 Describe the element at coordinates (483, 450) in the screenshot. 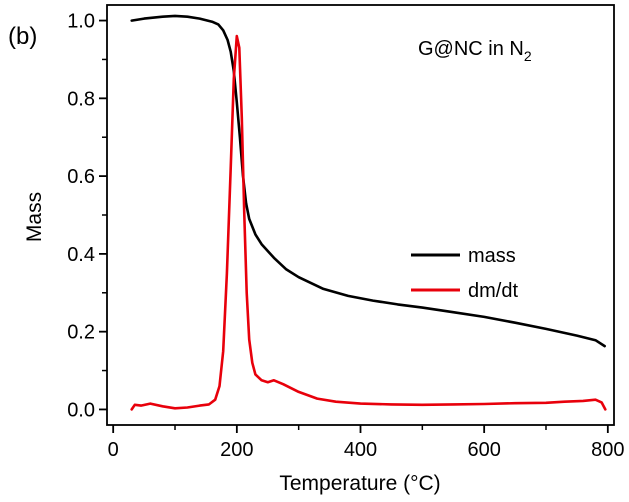

I see `x-tick-label: 600` at that location.